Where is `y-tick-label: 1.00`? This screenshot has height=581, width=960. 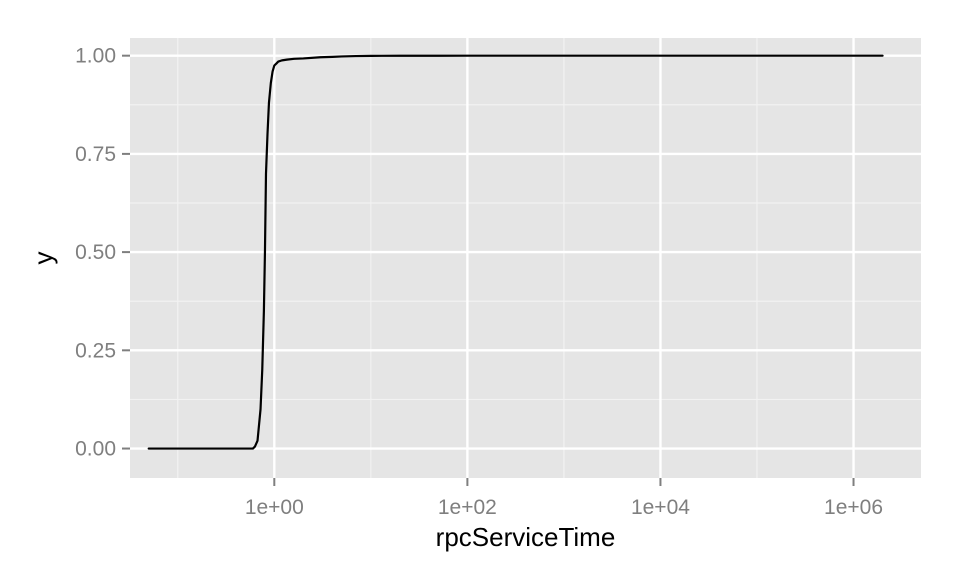 y-tick-label: 1.00 is located at coordinates (95, 56).